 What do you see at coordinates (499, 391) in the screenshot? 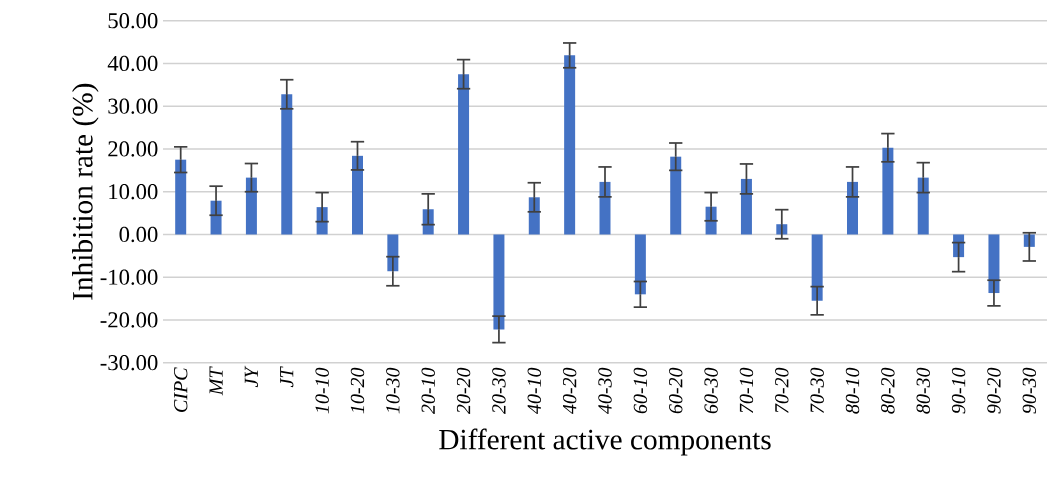
I see `x-tick-label: 20-30` at bounding box center [499, 391].